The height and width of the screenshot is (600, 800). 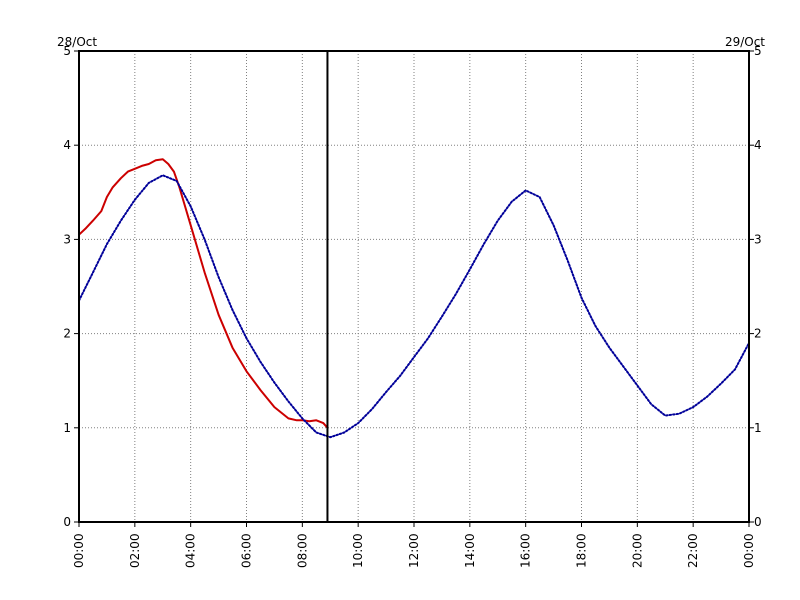 What do you see at coordinates (758, 428) in the screenshot?
I see `y-tick-label-right: 1` at bounding box center [758, 428].